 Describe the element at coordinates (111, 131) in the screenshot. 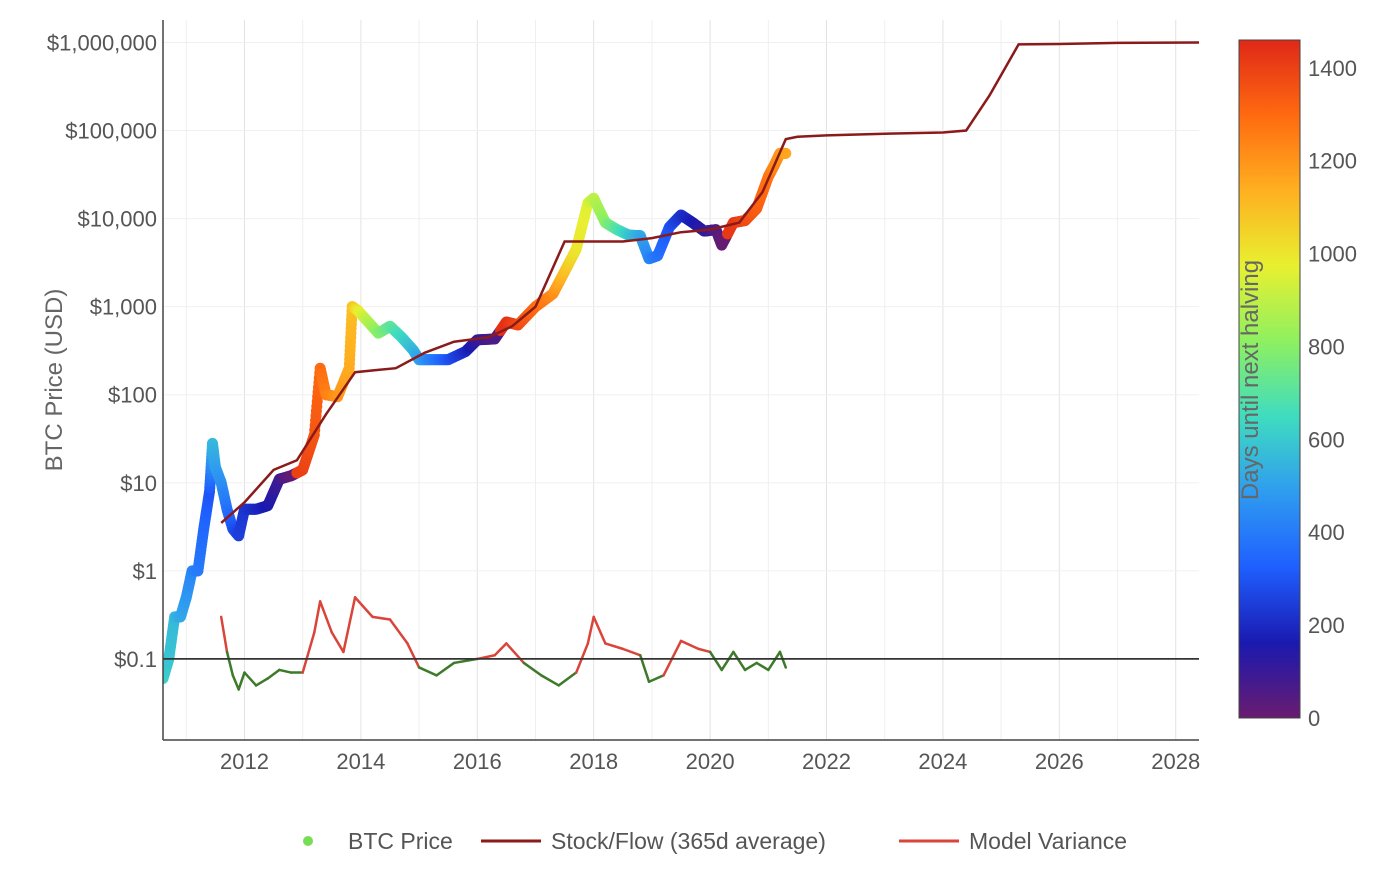

I see `y-tick-label: $100,000` at that location.